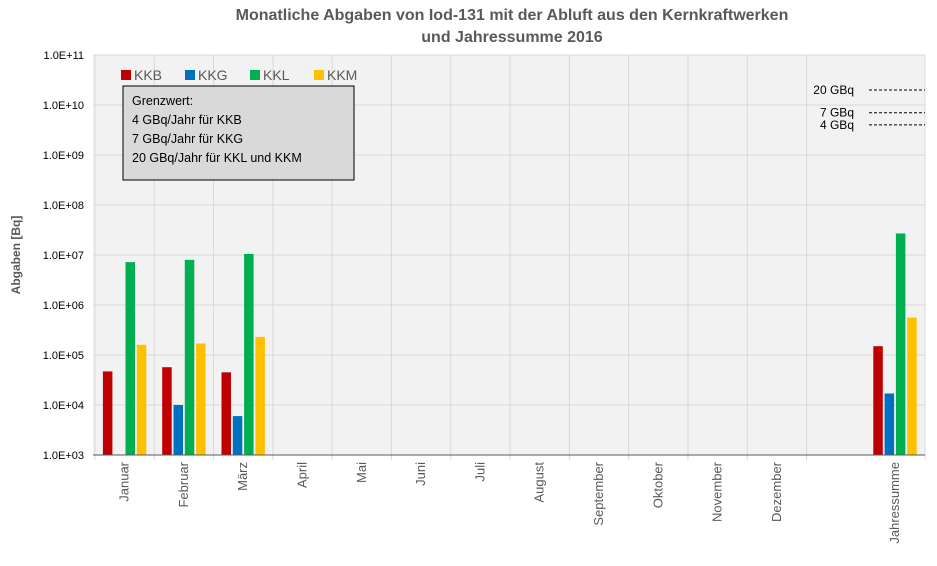  I want to click on x-tick-label: August, so click(539, 482).